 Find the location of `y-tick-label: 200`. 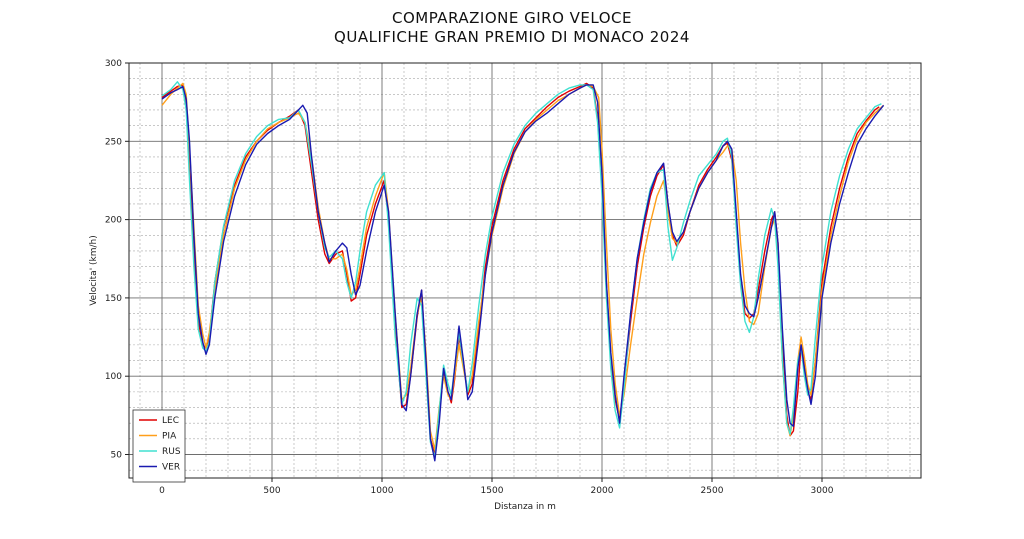

y-tick-label: 200 is located at coordinates (113, 221).